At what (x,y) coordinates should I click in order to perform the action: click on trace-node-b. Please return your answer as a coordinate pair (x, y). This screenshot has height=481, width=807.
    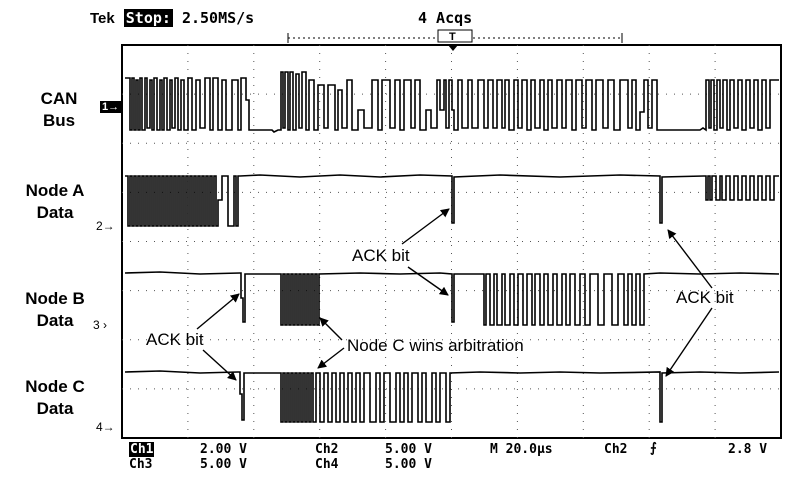
    Looking at the image, I should click on (452, 298).